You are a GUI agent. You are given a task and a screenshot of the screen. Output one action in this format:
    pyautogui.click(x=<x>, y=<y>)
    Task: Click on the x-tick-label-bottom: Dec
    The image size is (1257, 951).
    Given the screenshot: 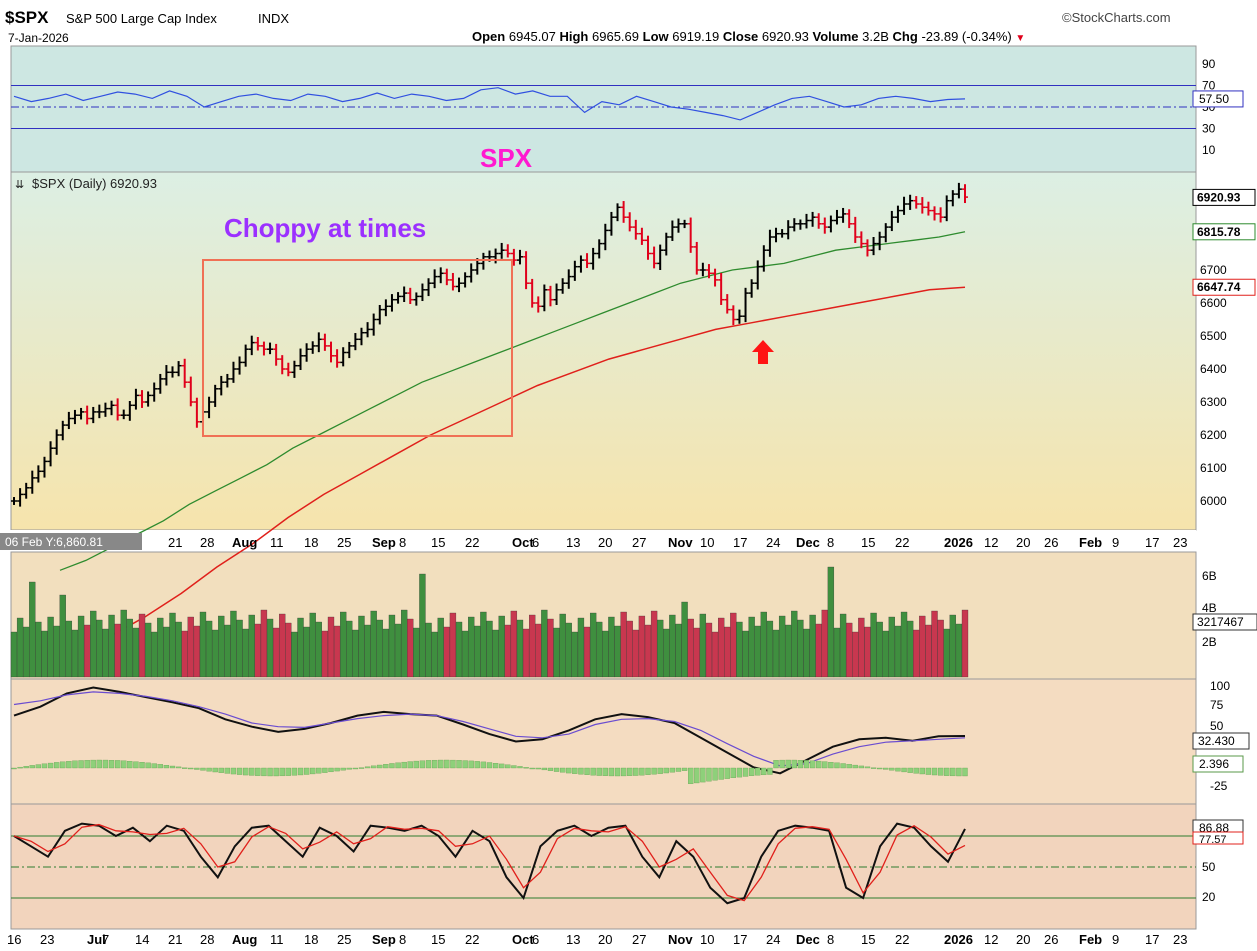 What is the action you would take?
    pyautogui.click(x=808, y=939)
    